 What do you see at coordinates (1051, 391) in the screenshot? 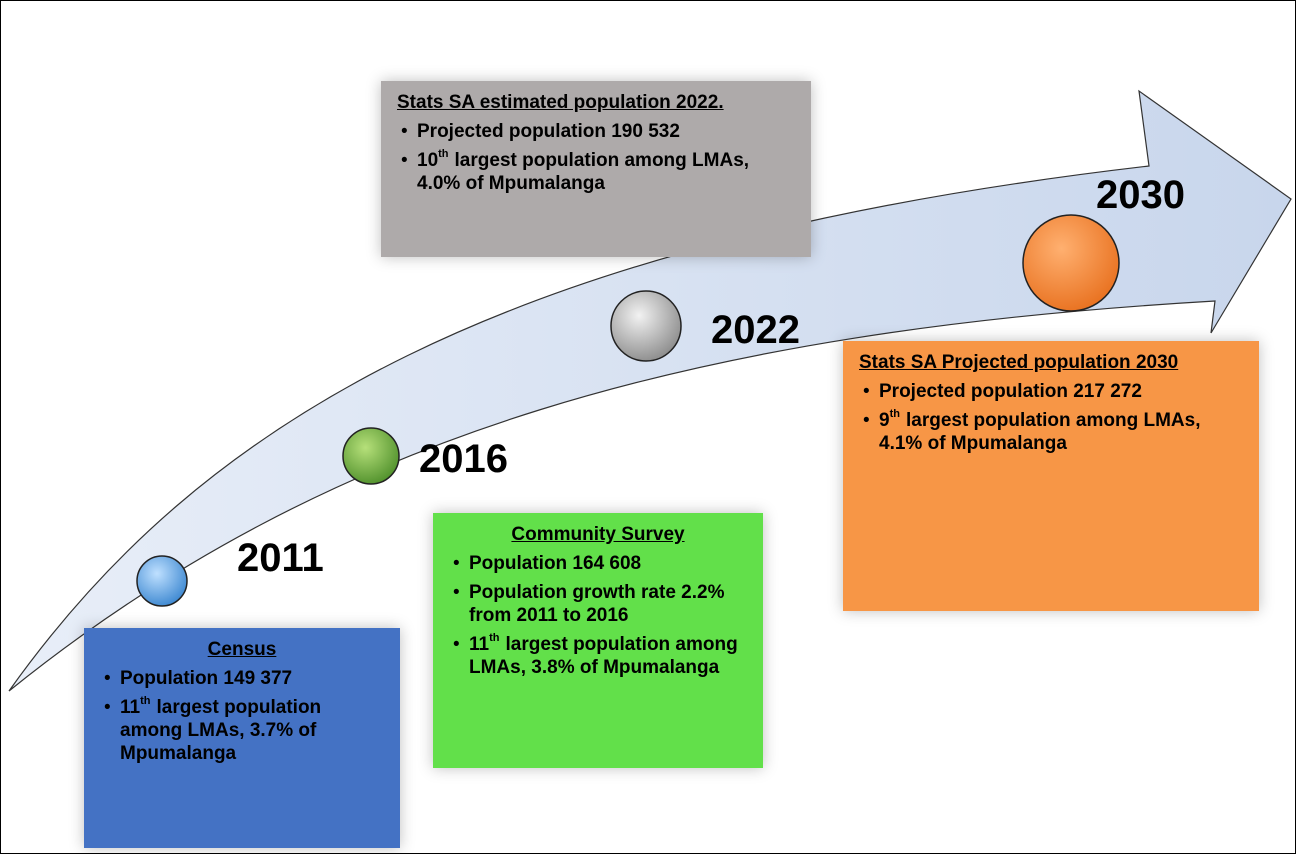
I see `bullet: Projected population 217 272` at bounding box center [1051, 391].